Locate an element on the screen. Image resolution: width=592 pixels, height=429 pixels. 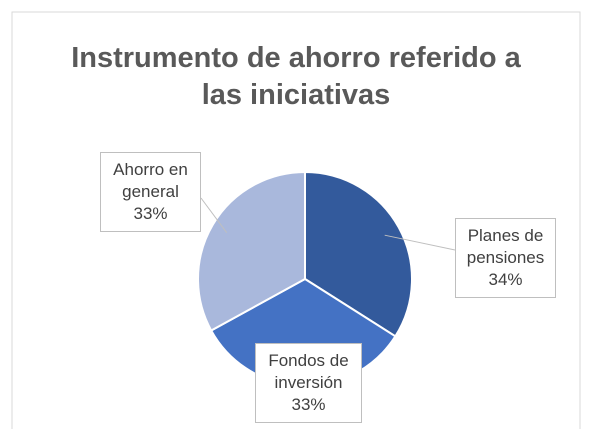
value-label: 34% is located at coordinates (505, 279).